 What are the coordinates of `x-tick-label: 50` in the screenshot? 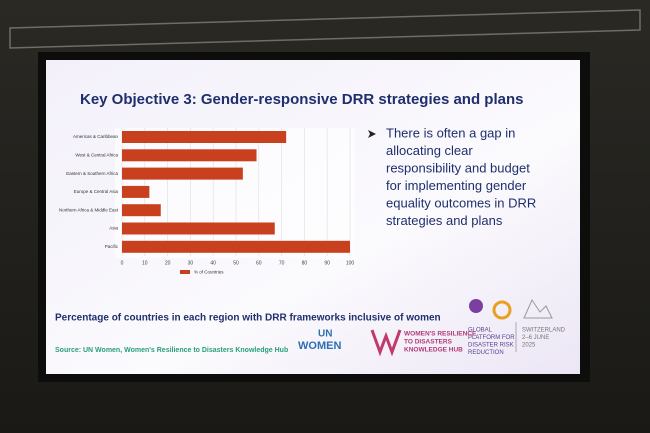 It's located at (236, 263).